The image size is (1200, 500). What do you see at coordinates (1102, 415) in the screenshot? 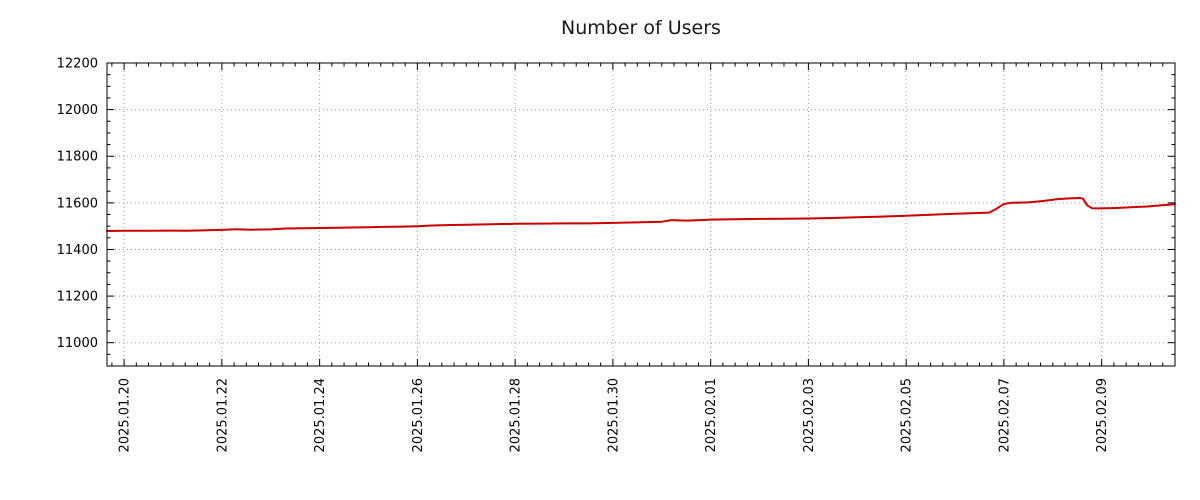
I see `x-tick-label: 2025.02.09` at bounding box center [1102, 415].